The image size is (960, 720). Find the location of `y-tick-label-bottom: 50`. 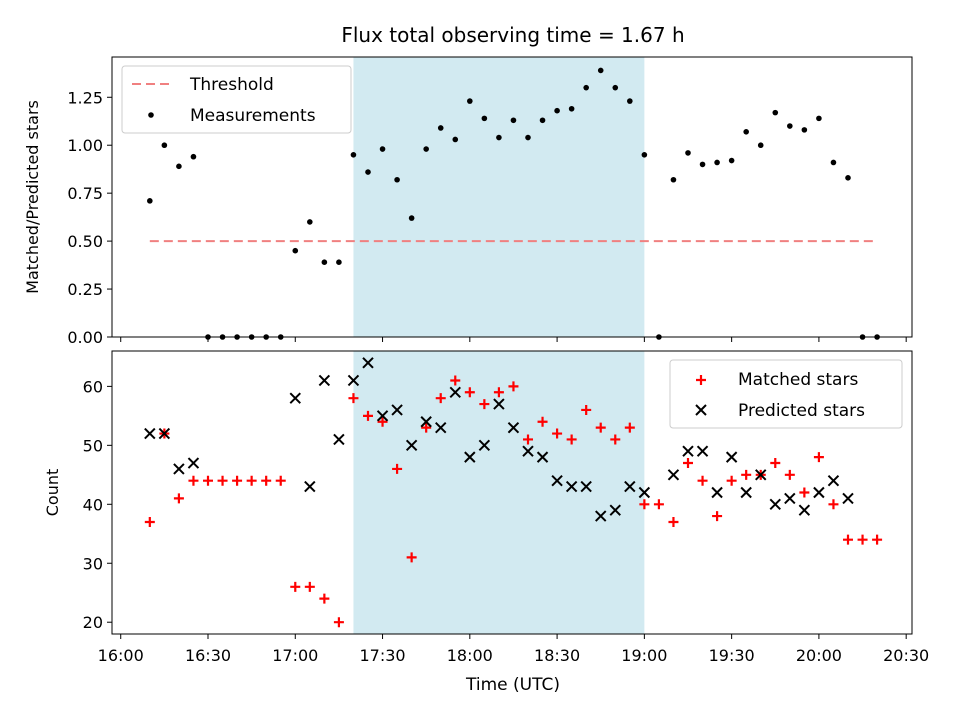

y-tick-label-bottom: 50 is located at coordinates (93, 445).